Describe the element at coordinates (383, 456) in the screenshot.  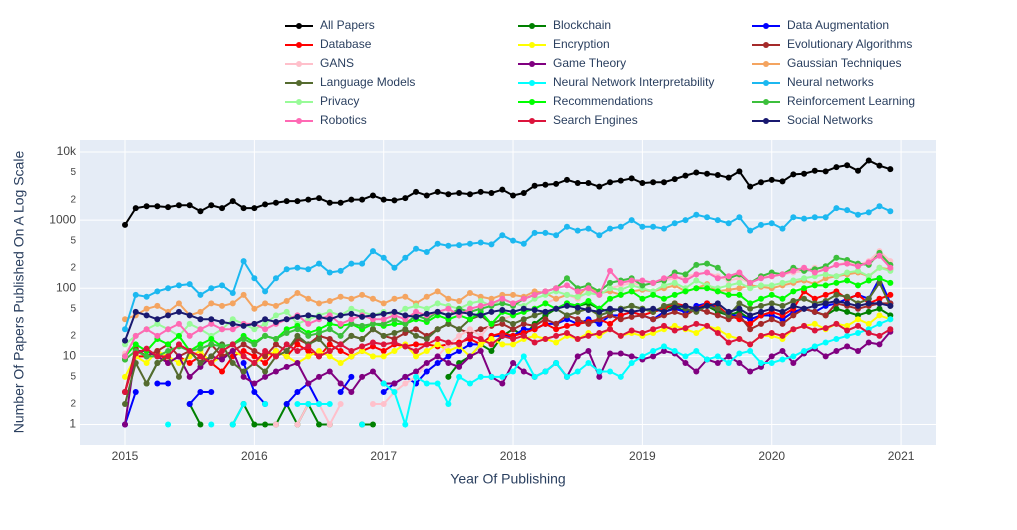
I see `x-tick-label: 2017` at that location.